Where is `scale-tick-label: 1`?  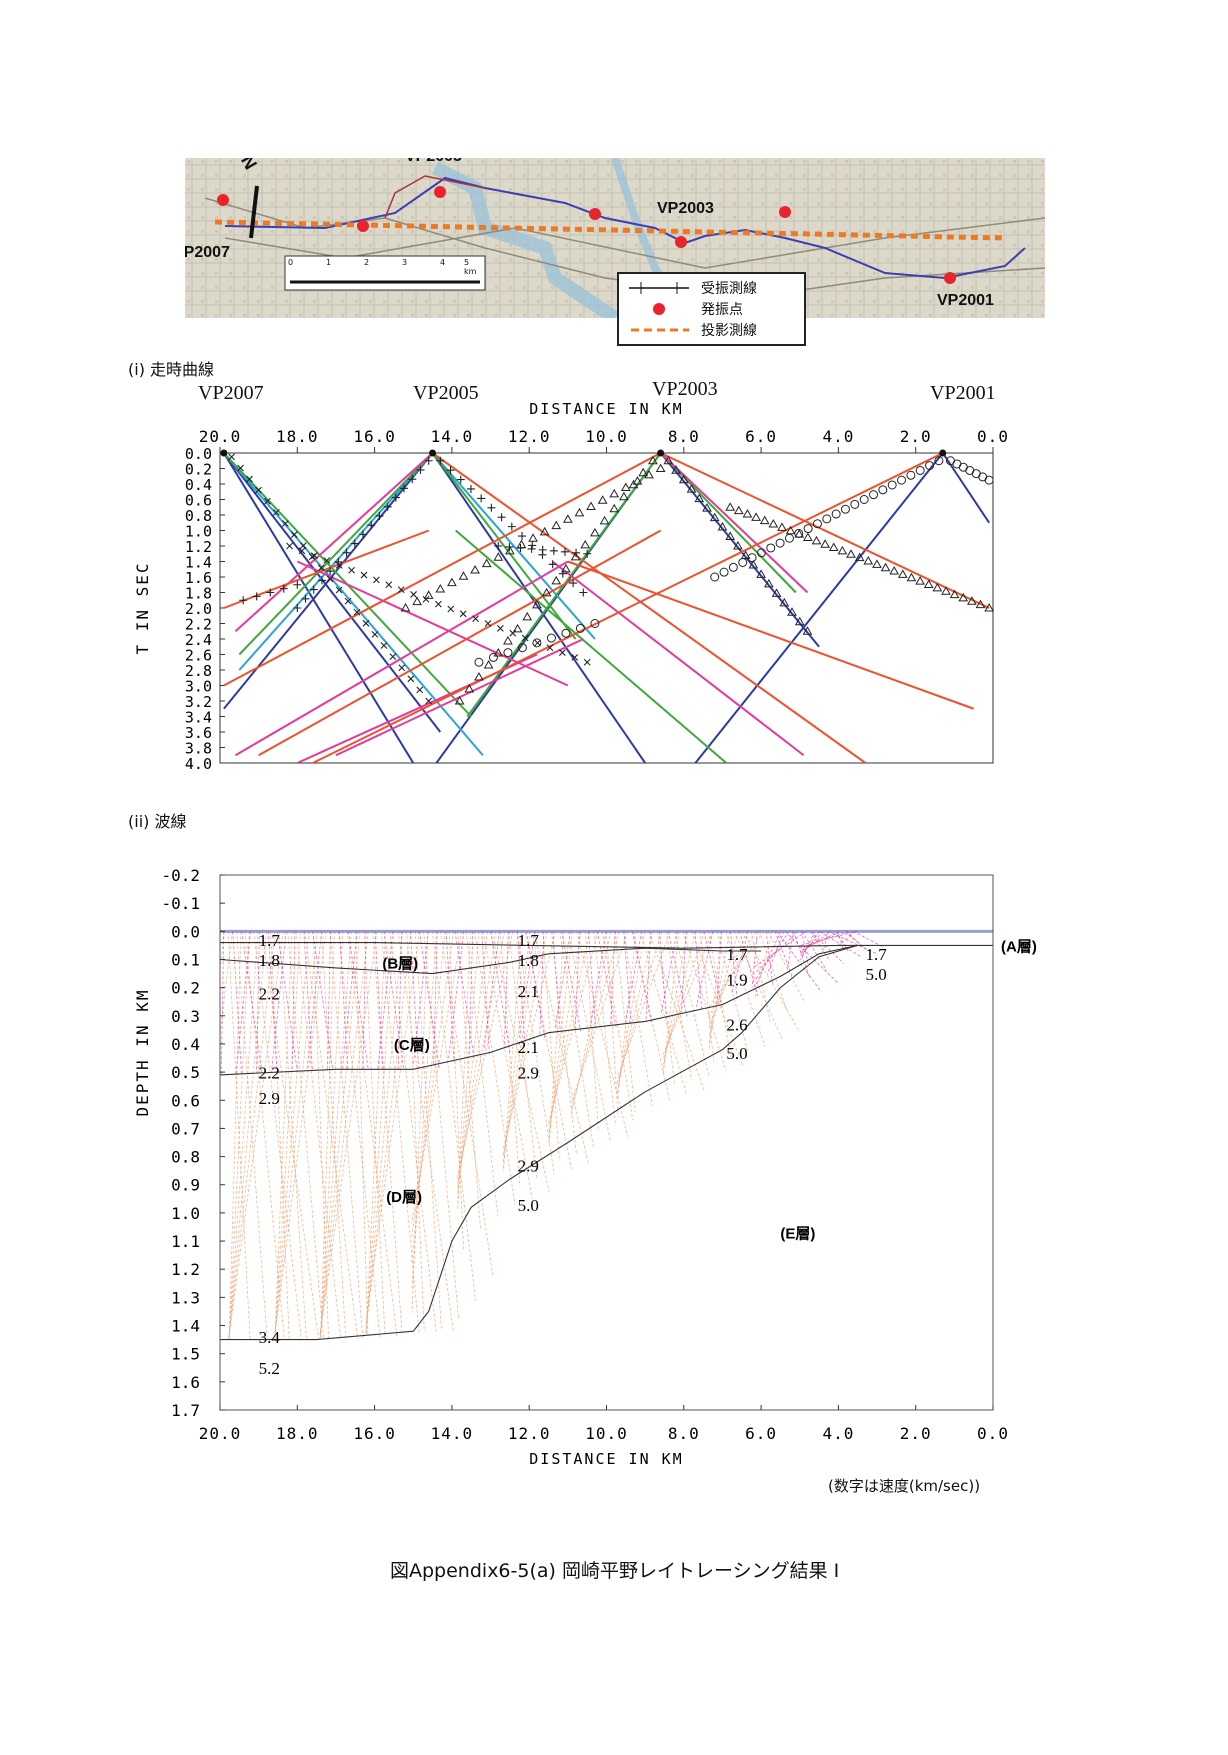 scale-tick-label: 1 is located at coordinates (329, 262).